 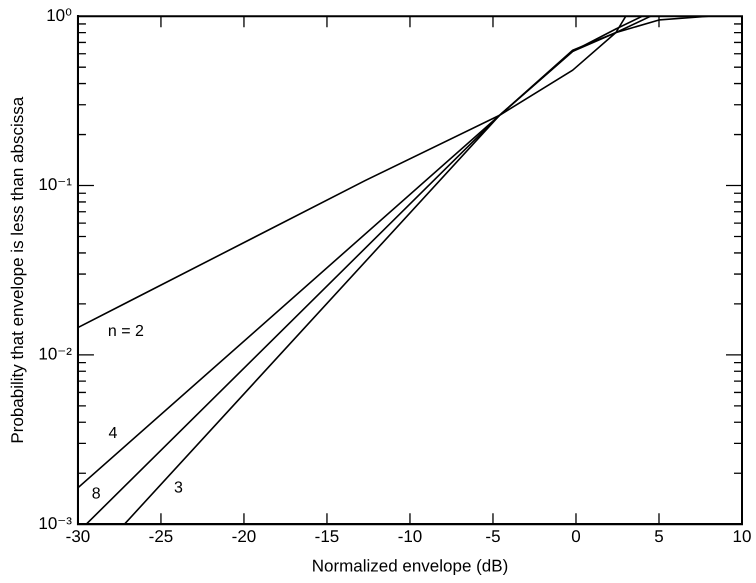 I want to click on x-tick-label: -20, so click(x=244, y=536).